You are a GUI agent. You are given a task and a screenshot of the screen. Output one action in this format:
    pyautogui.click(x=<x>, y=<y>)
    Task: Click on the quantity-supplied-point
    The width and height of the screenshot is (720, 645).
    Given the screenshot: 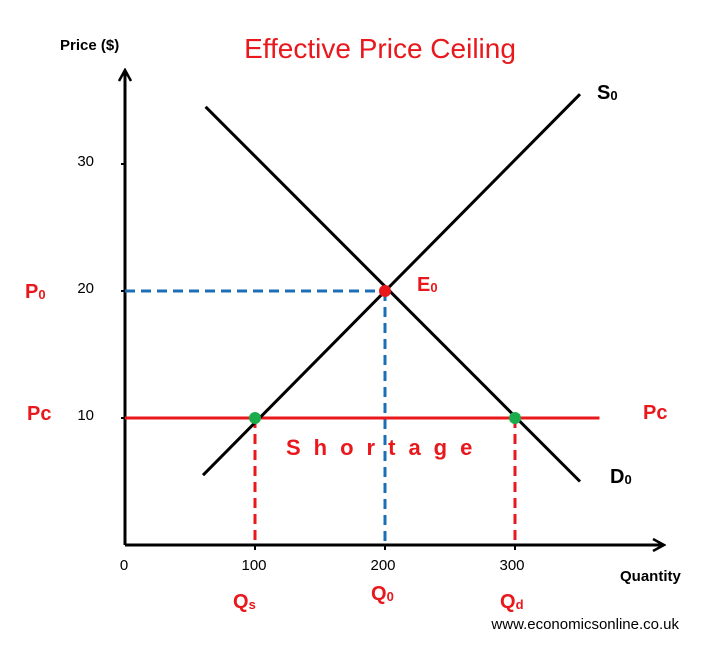 What is the action you would take?
    pyautogui.click(x=255, y=418)
    